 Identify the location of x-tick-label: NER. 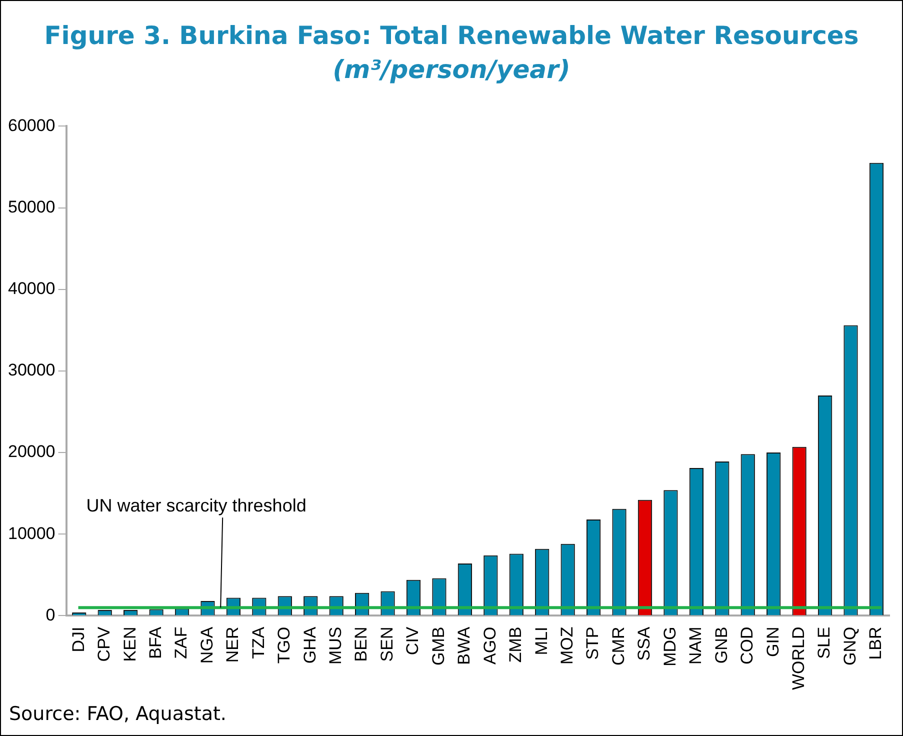
(232, 644).